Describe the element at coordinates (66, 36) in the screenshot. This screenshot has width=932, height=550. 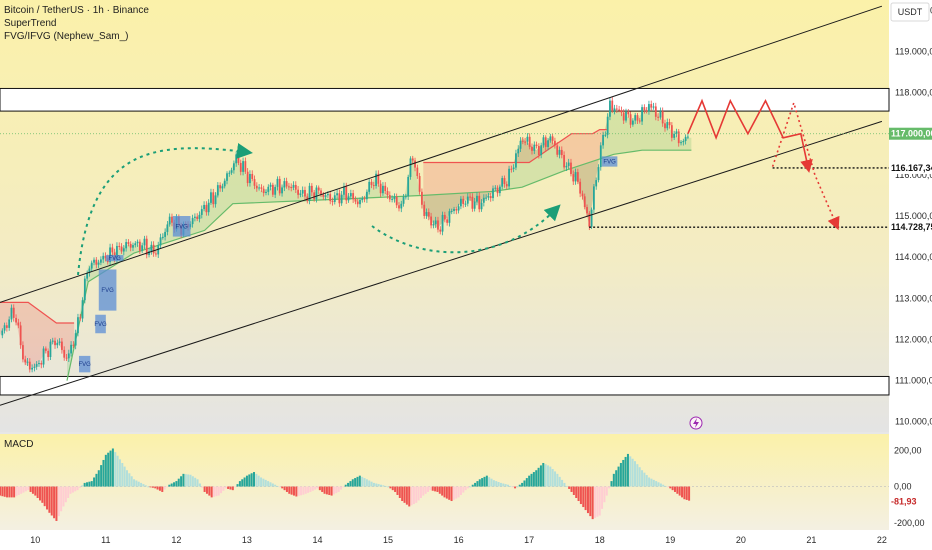
I see `indicator-fvg-label: FVG/IFVG (Nephew_Sam_)` at that location.